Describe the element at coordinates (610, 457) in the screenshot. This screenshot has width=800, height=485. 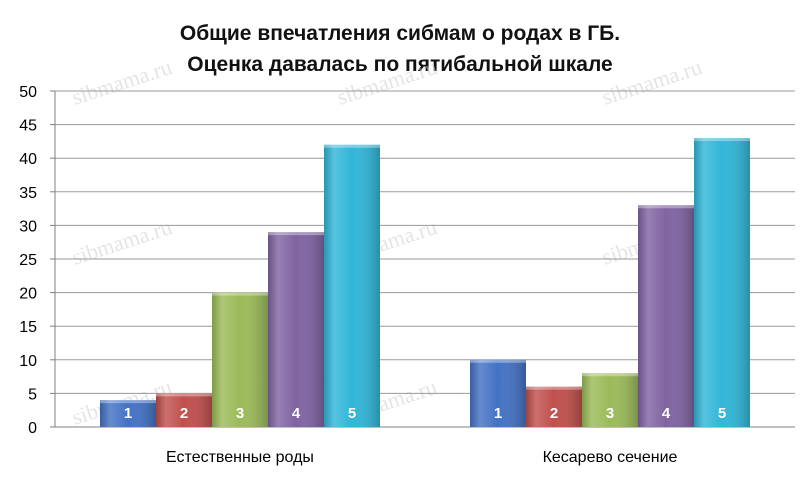
I see `x-category-label: Кесарево сечение` at that location.